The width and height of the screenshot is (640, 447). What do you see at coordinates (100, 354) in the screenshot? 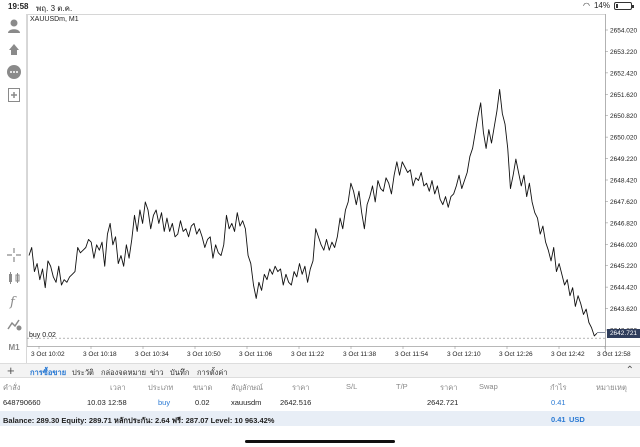
I see `time-tick-label: 3 Oct 10:18` at bounding box center [100, 354].